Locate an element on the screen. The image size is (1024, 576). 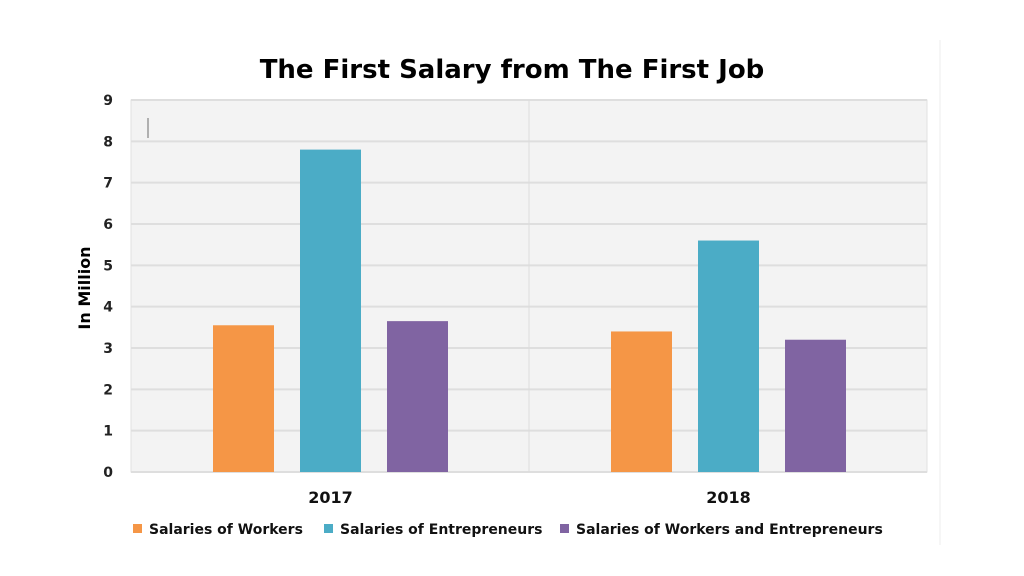
y-tick-label: 6 is located at coordinates (108, 225).